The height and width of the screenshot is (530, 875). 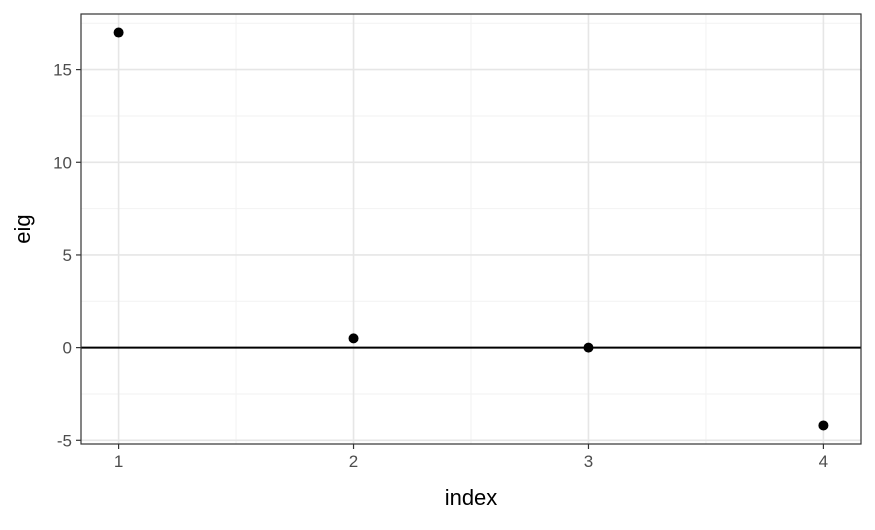 I want to click on y-tick-label: 15, so click(x=62, y=70).